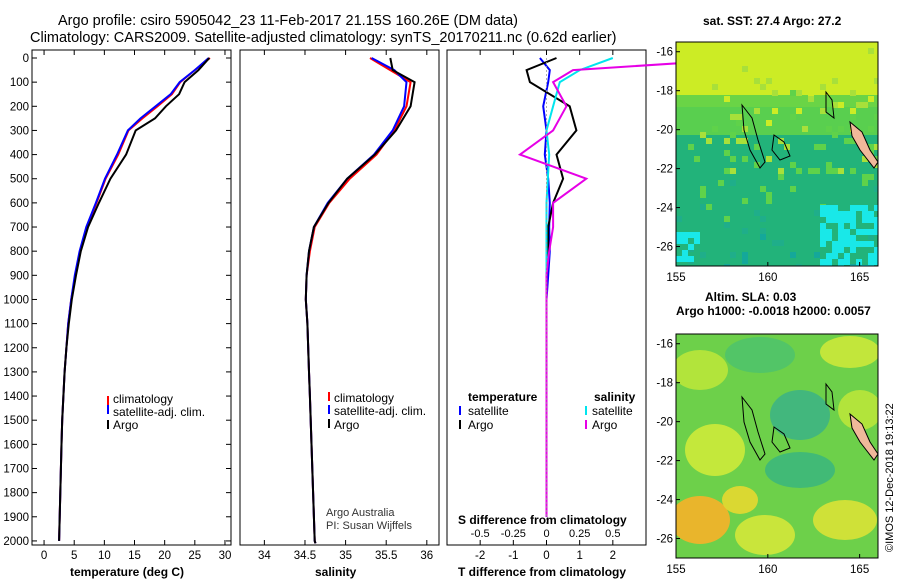 This screenshot has height=580, width=900. Describe the element at coordinates (767, 278) in the screenshot. I see `map-x-tick-label: 160` at that location.